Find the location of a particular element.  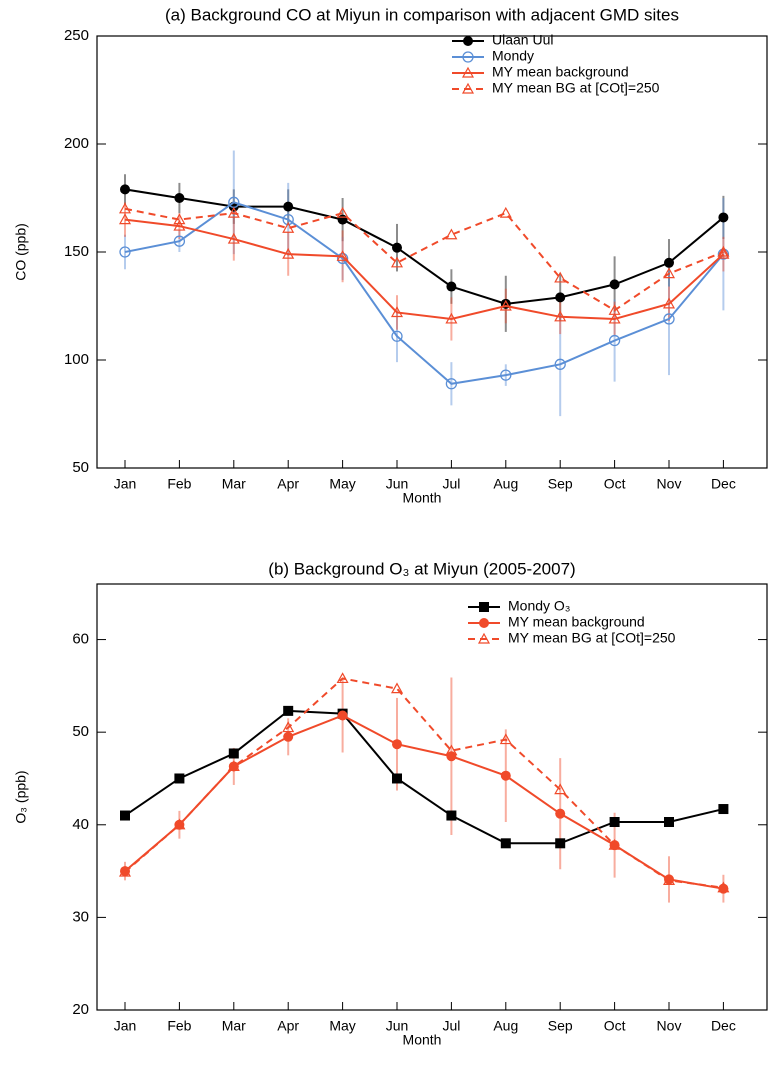

y-tick-label: 150 is located at coordinates (76, 251).